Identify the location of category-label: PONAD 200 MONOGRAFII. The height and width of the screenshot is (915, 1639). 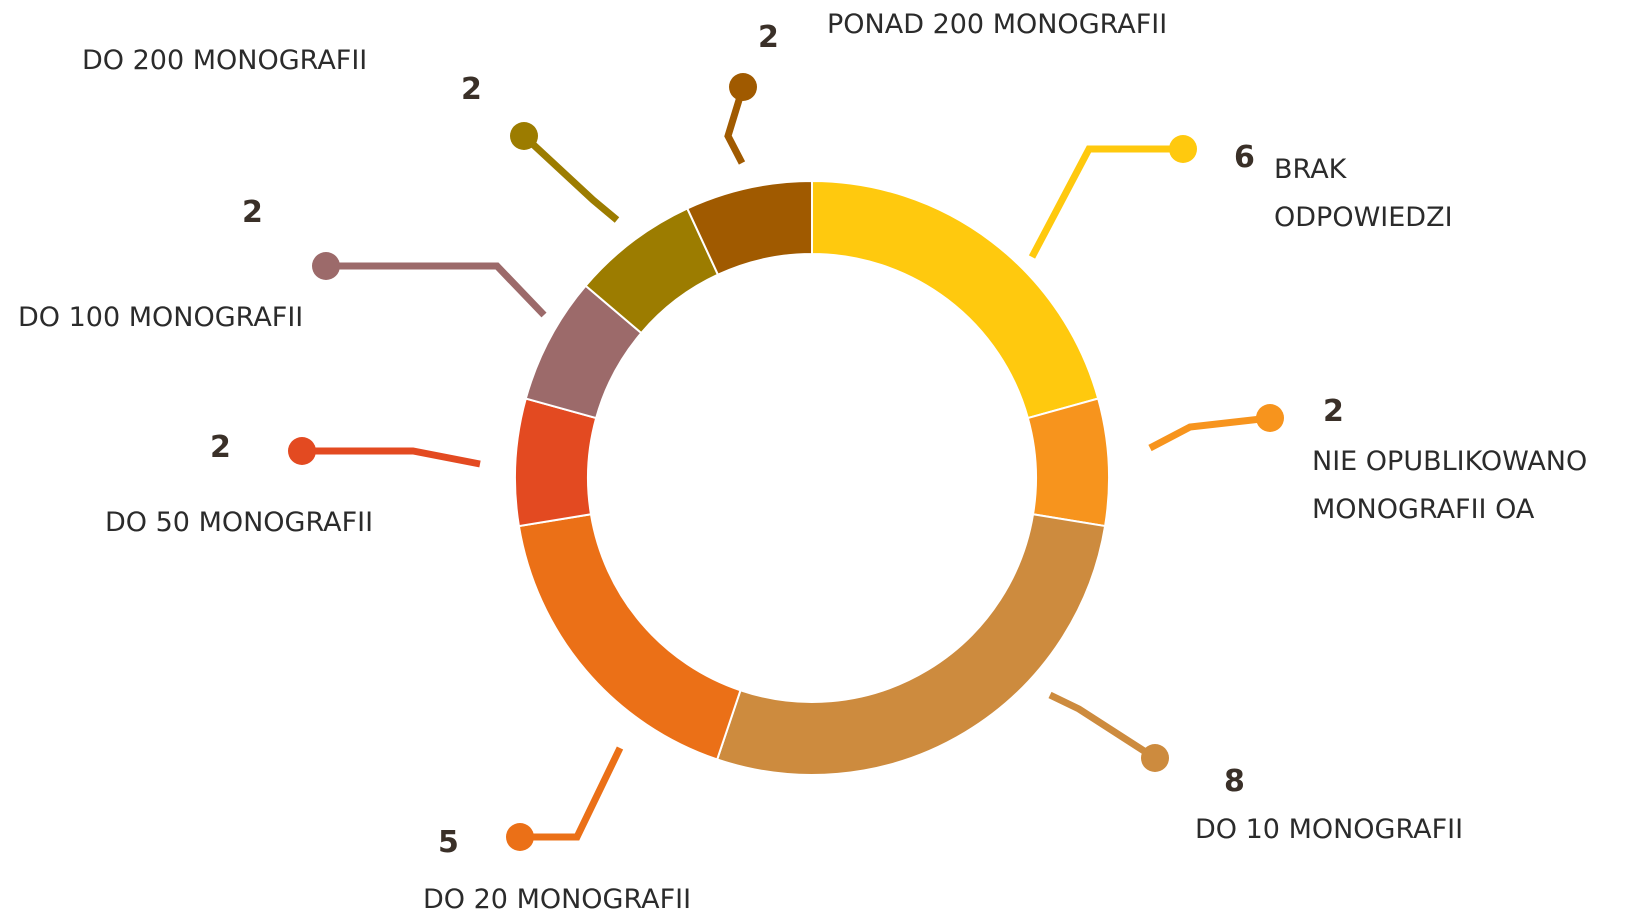
(997, 24).